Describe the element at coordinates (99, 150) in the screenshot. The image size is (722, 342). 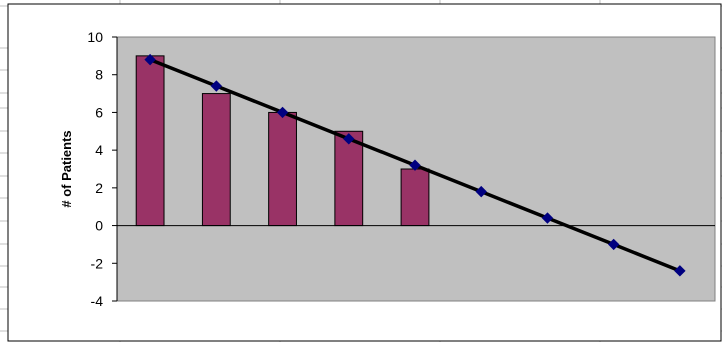
I see `y-tick-label: 4` at that location.